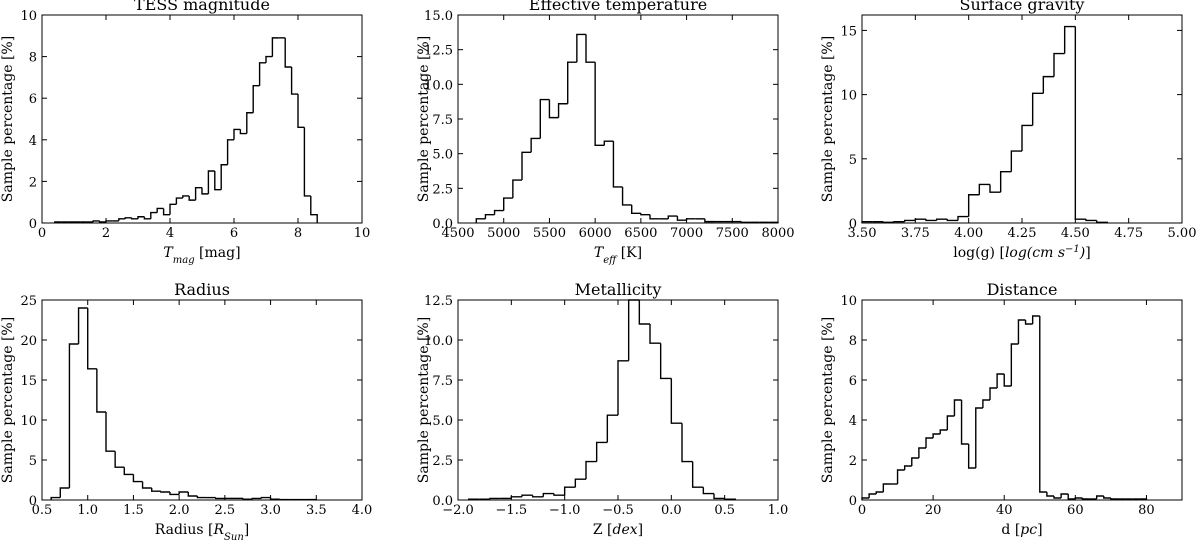 This screenshot has width=1200, height=540. What do you see at coordinates (1075, 233) in the screenshot?
I see `x-tick-label: 4.50` at bounding box center [1075, 233].